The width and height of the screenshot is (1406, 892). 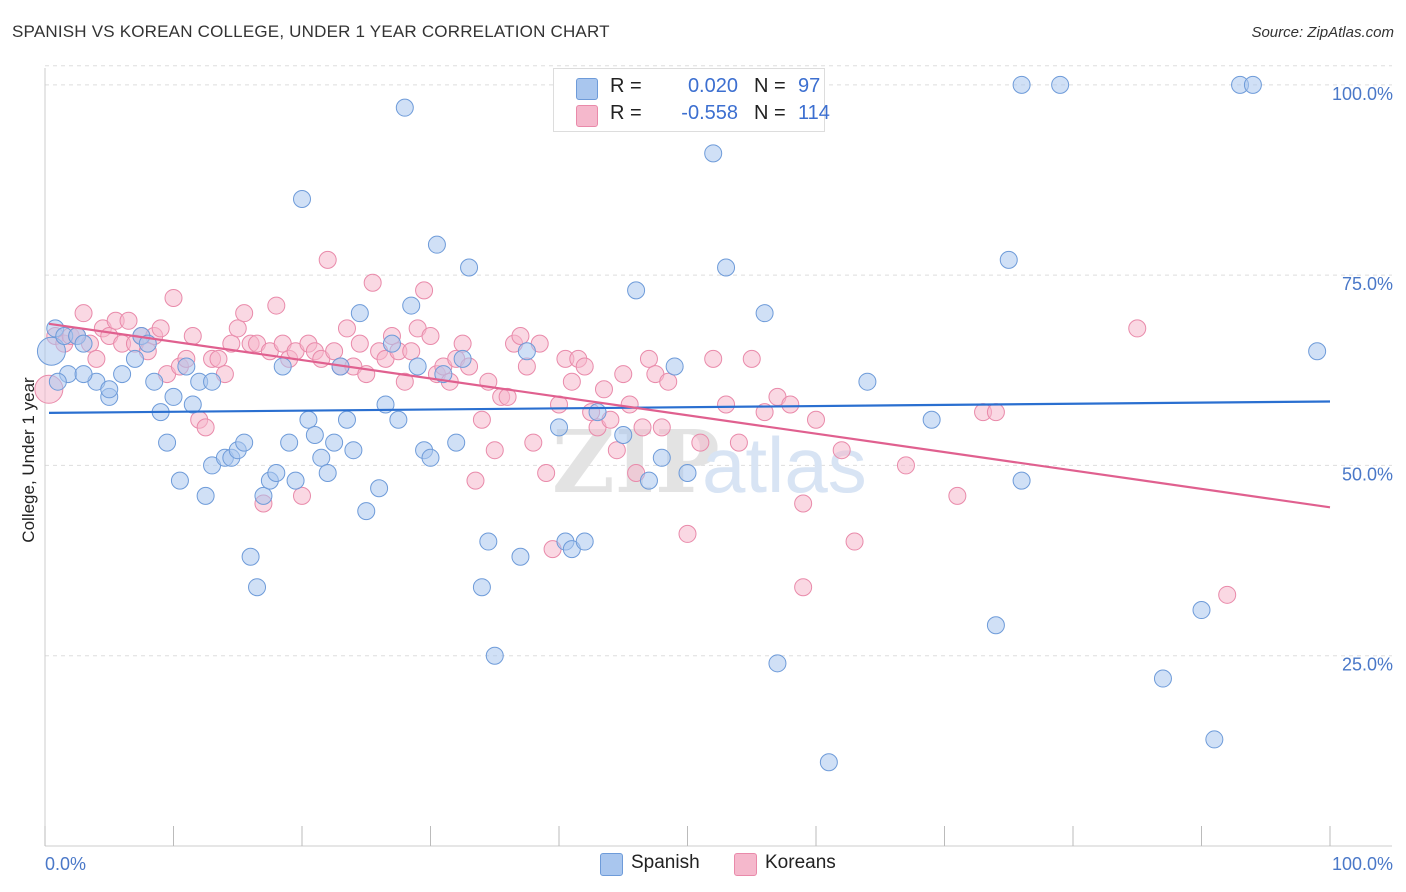 I want to click on legend-label-spanish: Spanish, so click(x=665, y=862).